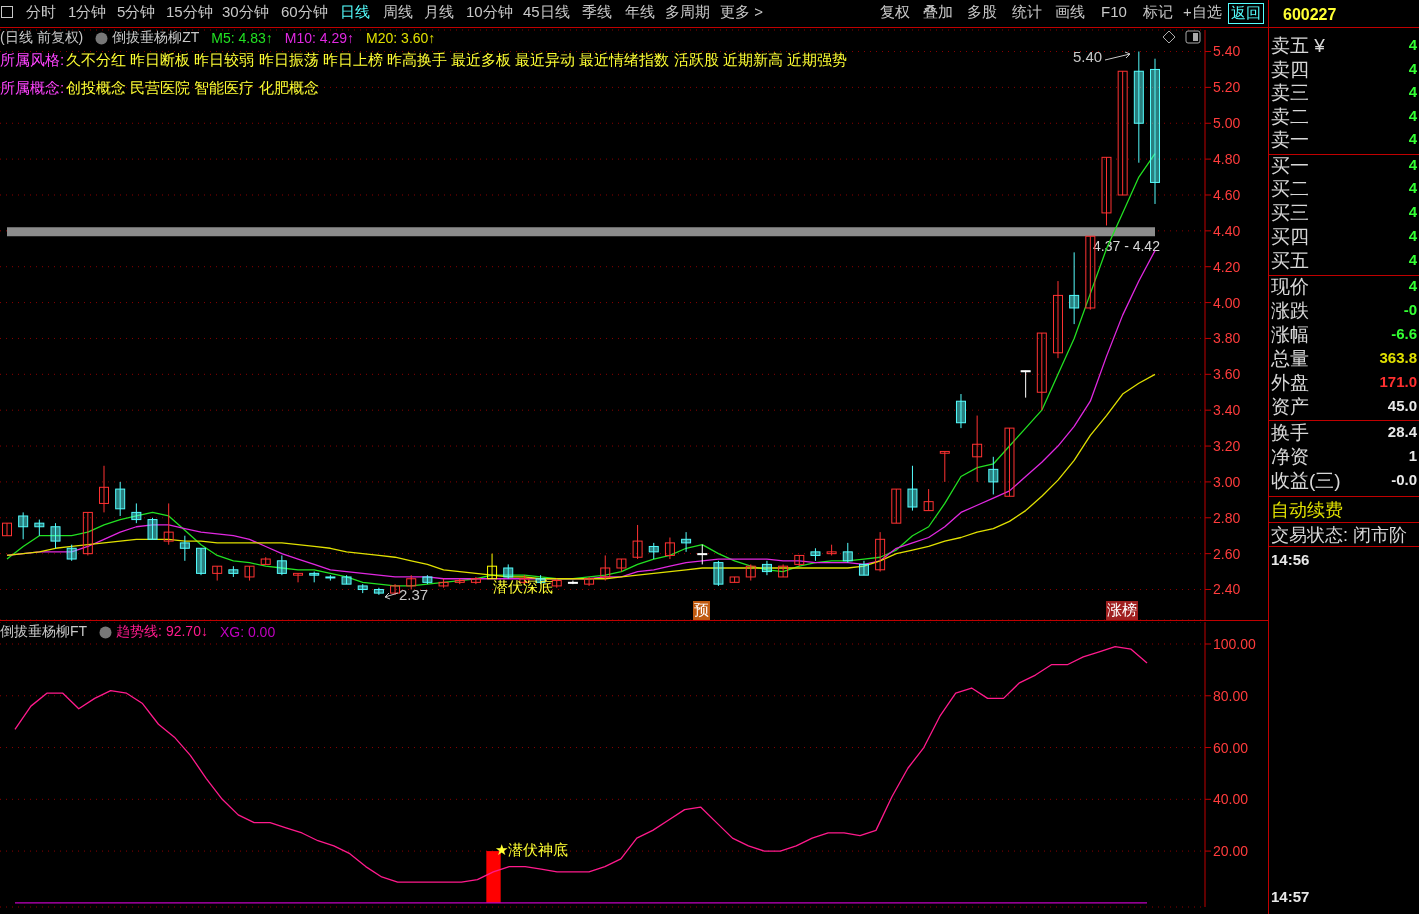  What do you see at coordinates (189, 12) in the screenshot?
I see `text: 15分钟` at bounding box center [189, 12].